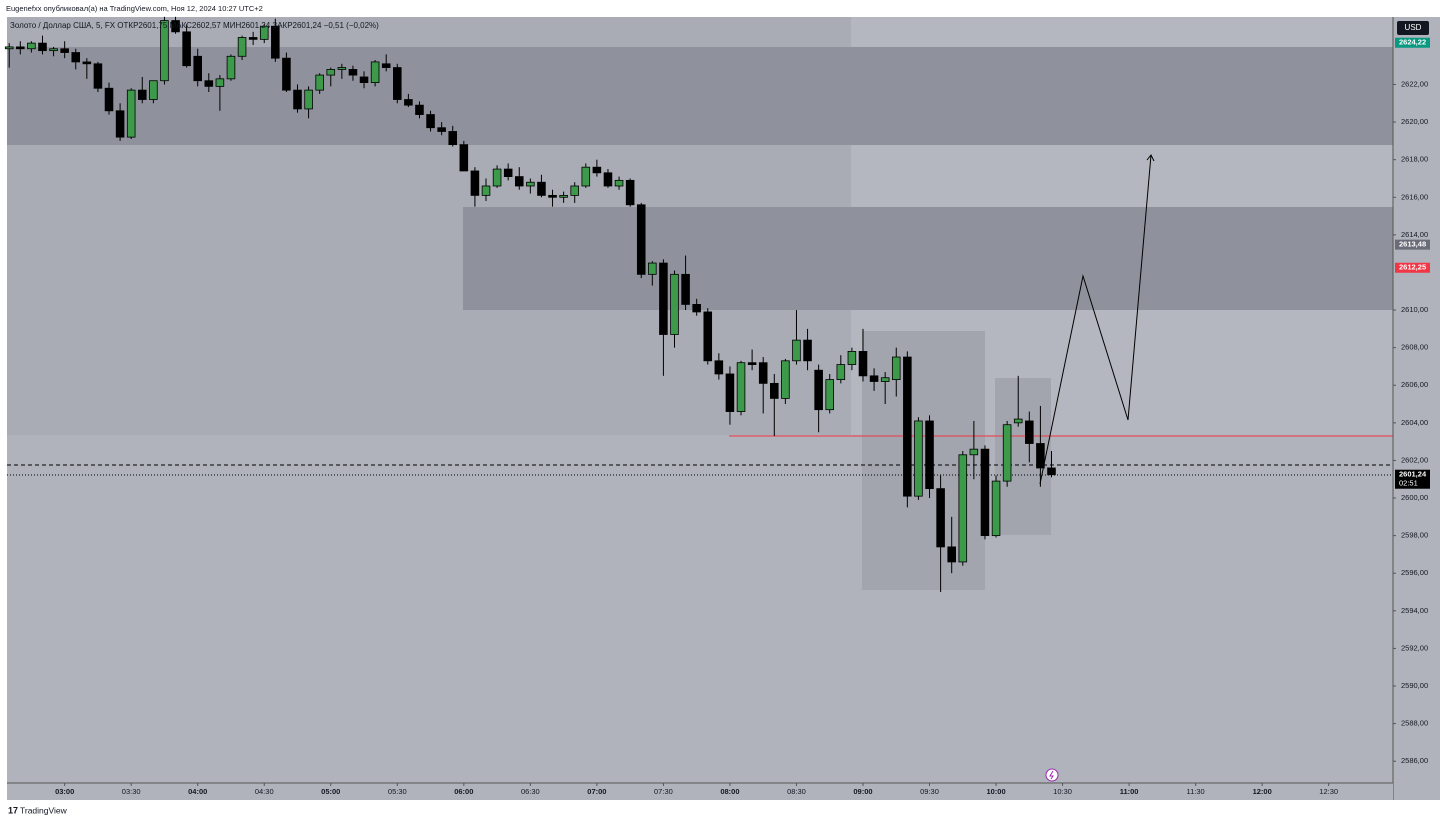 This screenshot has width=1440, height=828. I want to click on x-tick-label: 03:30, so click(131, 791).